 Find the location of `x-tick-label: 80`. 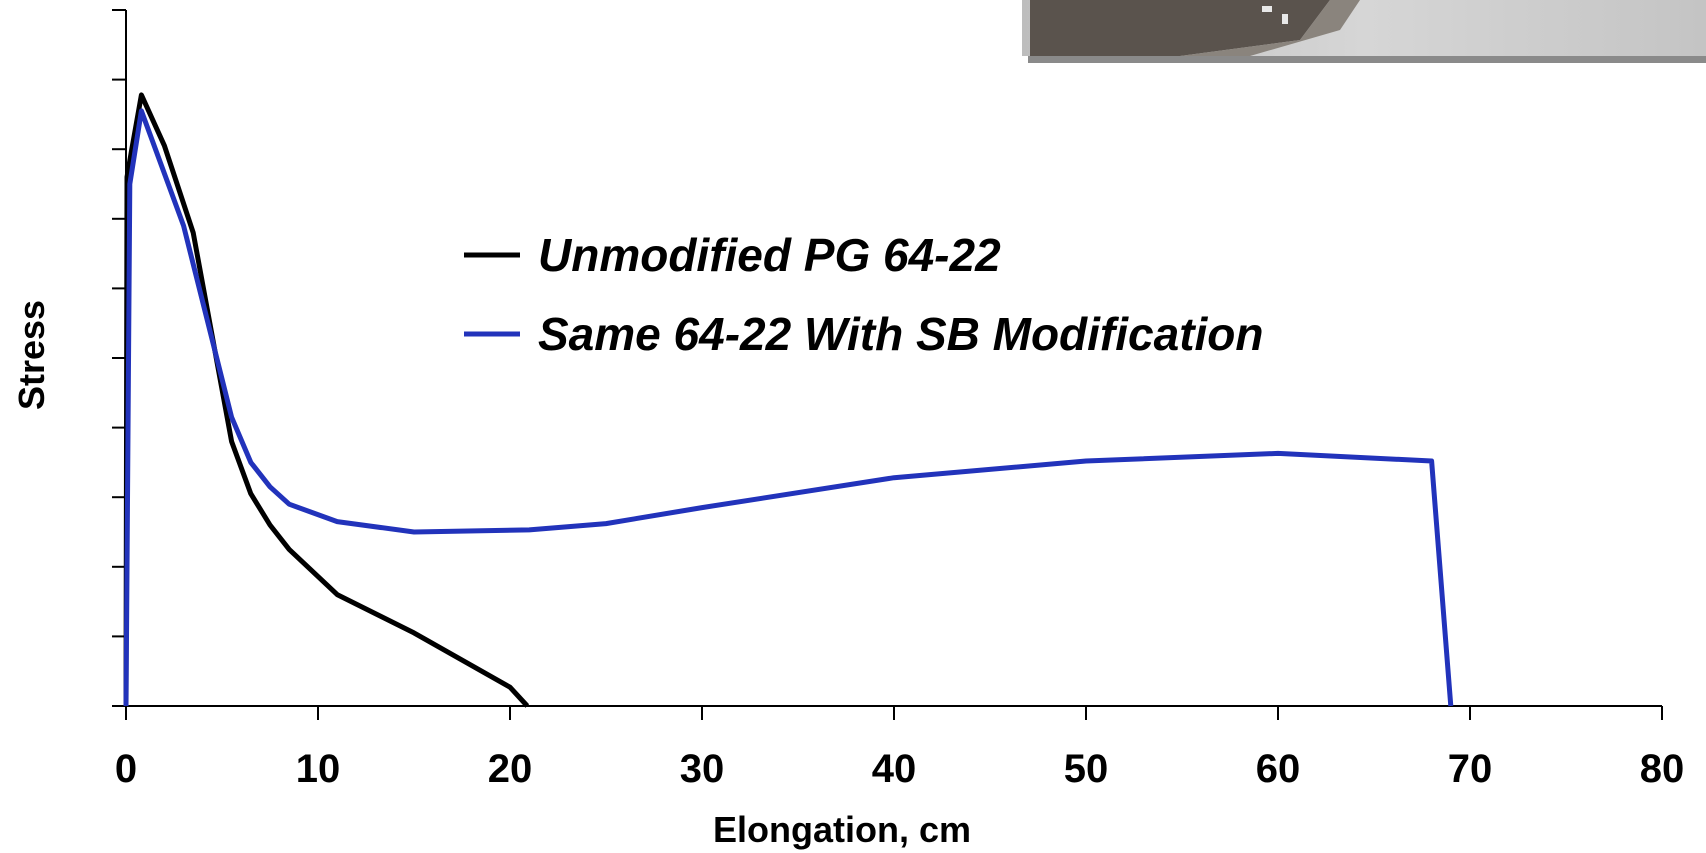

x-tick-label: 80 is located at coordinates (1662, 769).